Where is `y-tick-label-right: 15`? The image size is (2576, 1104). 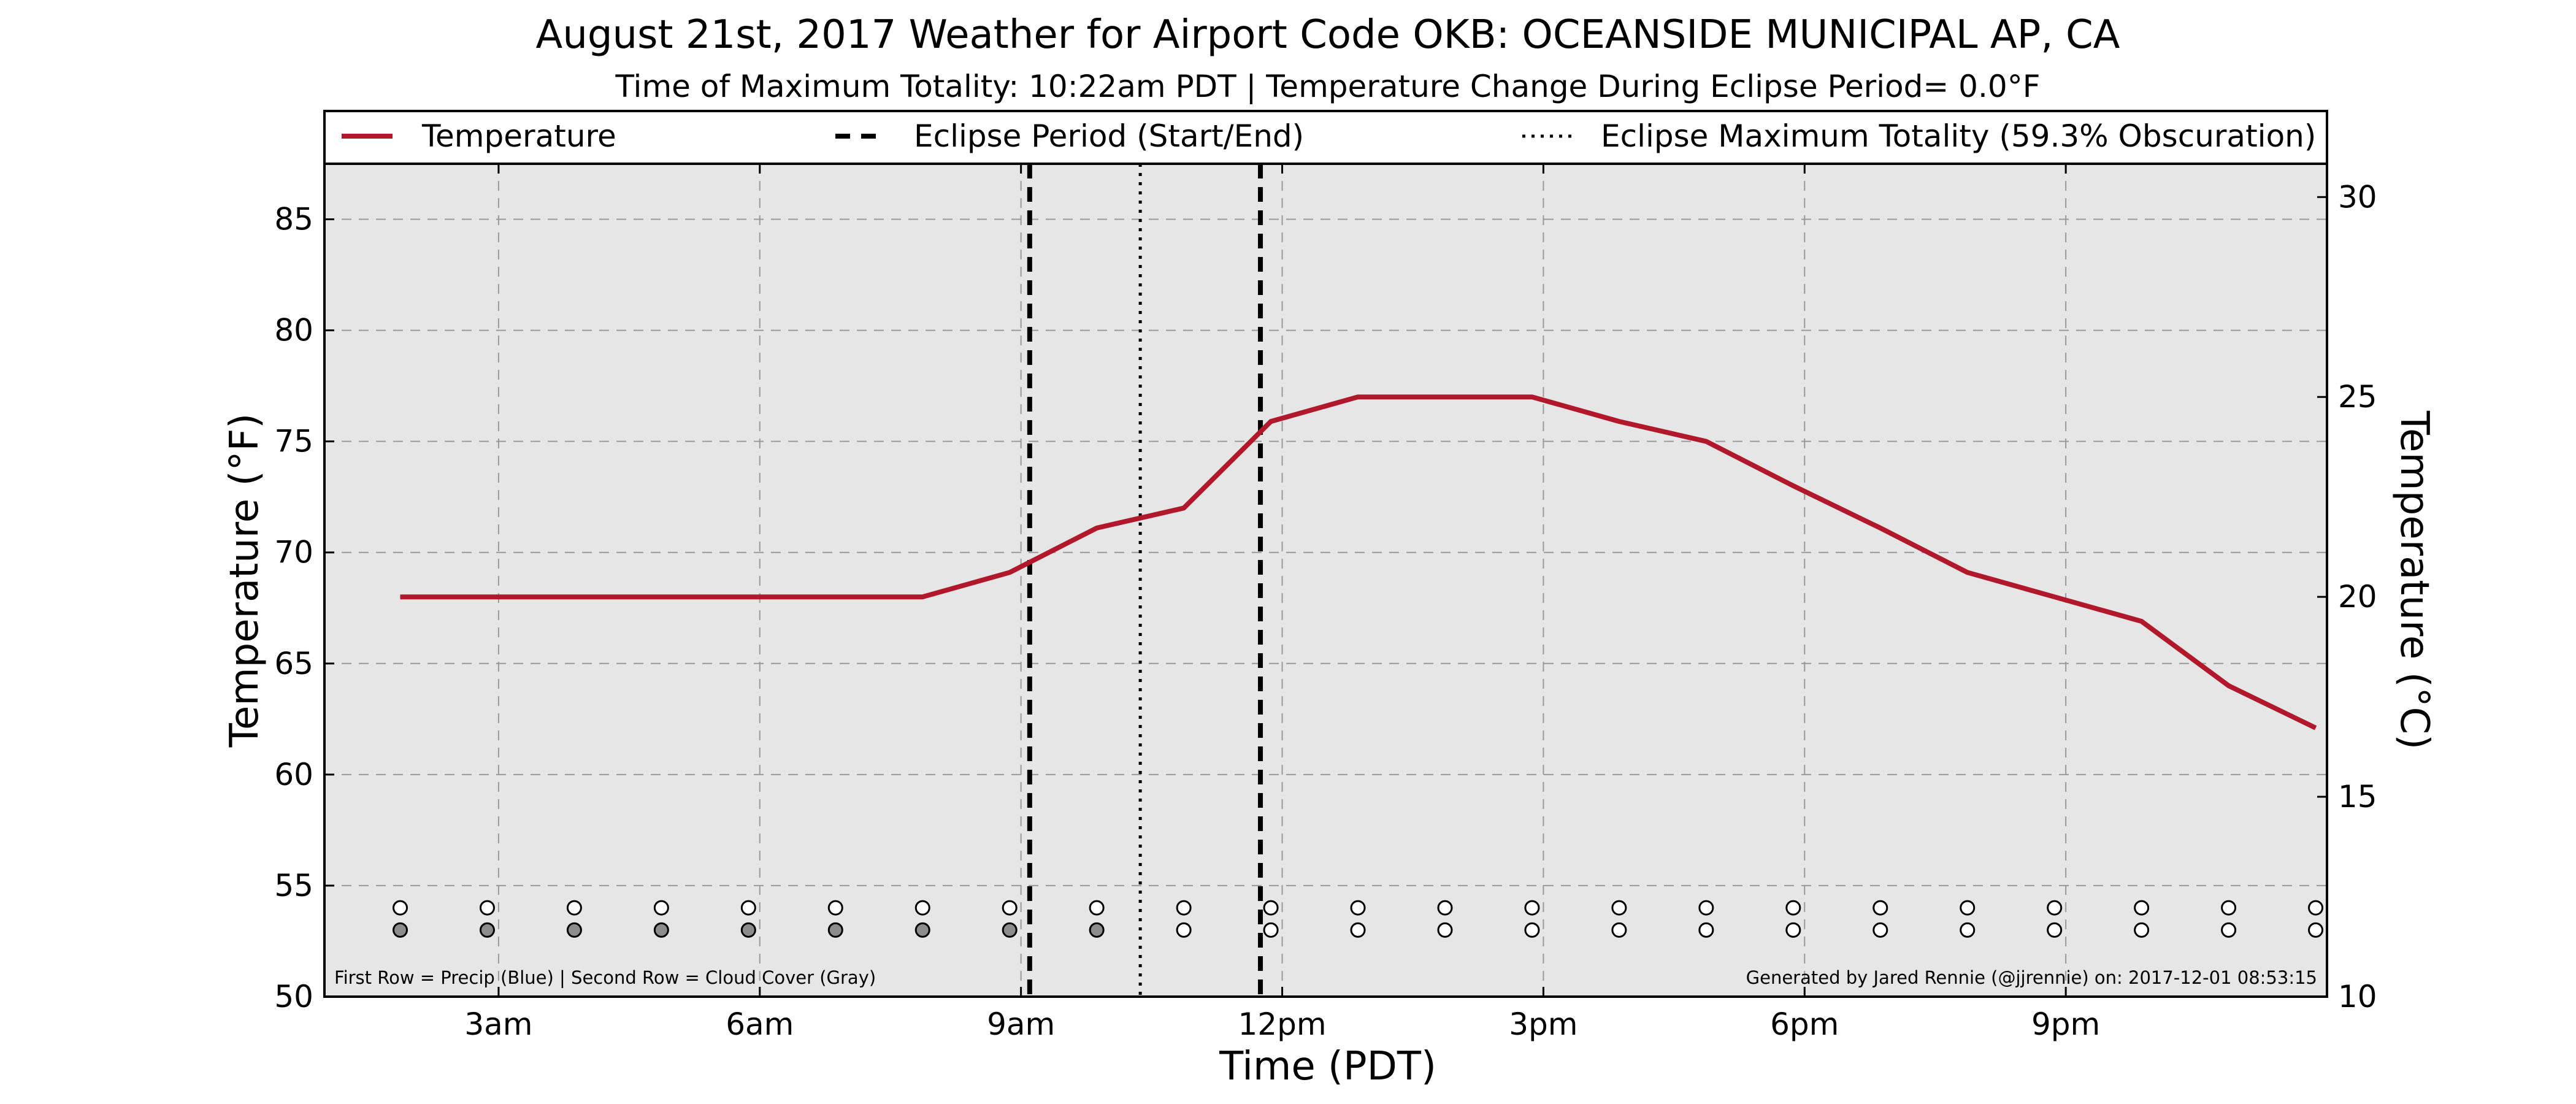
y-tick-label-right: 15 is located at coordinates (2357, 797).